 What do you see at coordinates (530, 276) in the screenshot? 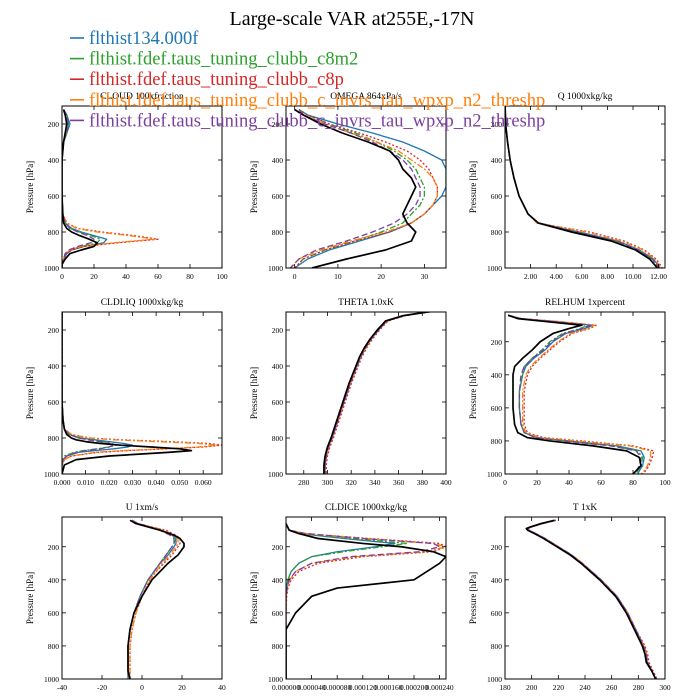
I see `x-tick-label: 2.00` at bounding box center [530, 276].